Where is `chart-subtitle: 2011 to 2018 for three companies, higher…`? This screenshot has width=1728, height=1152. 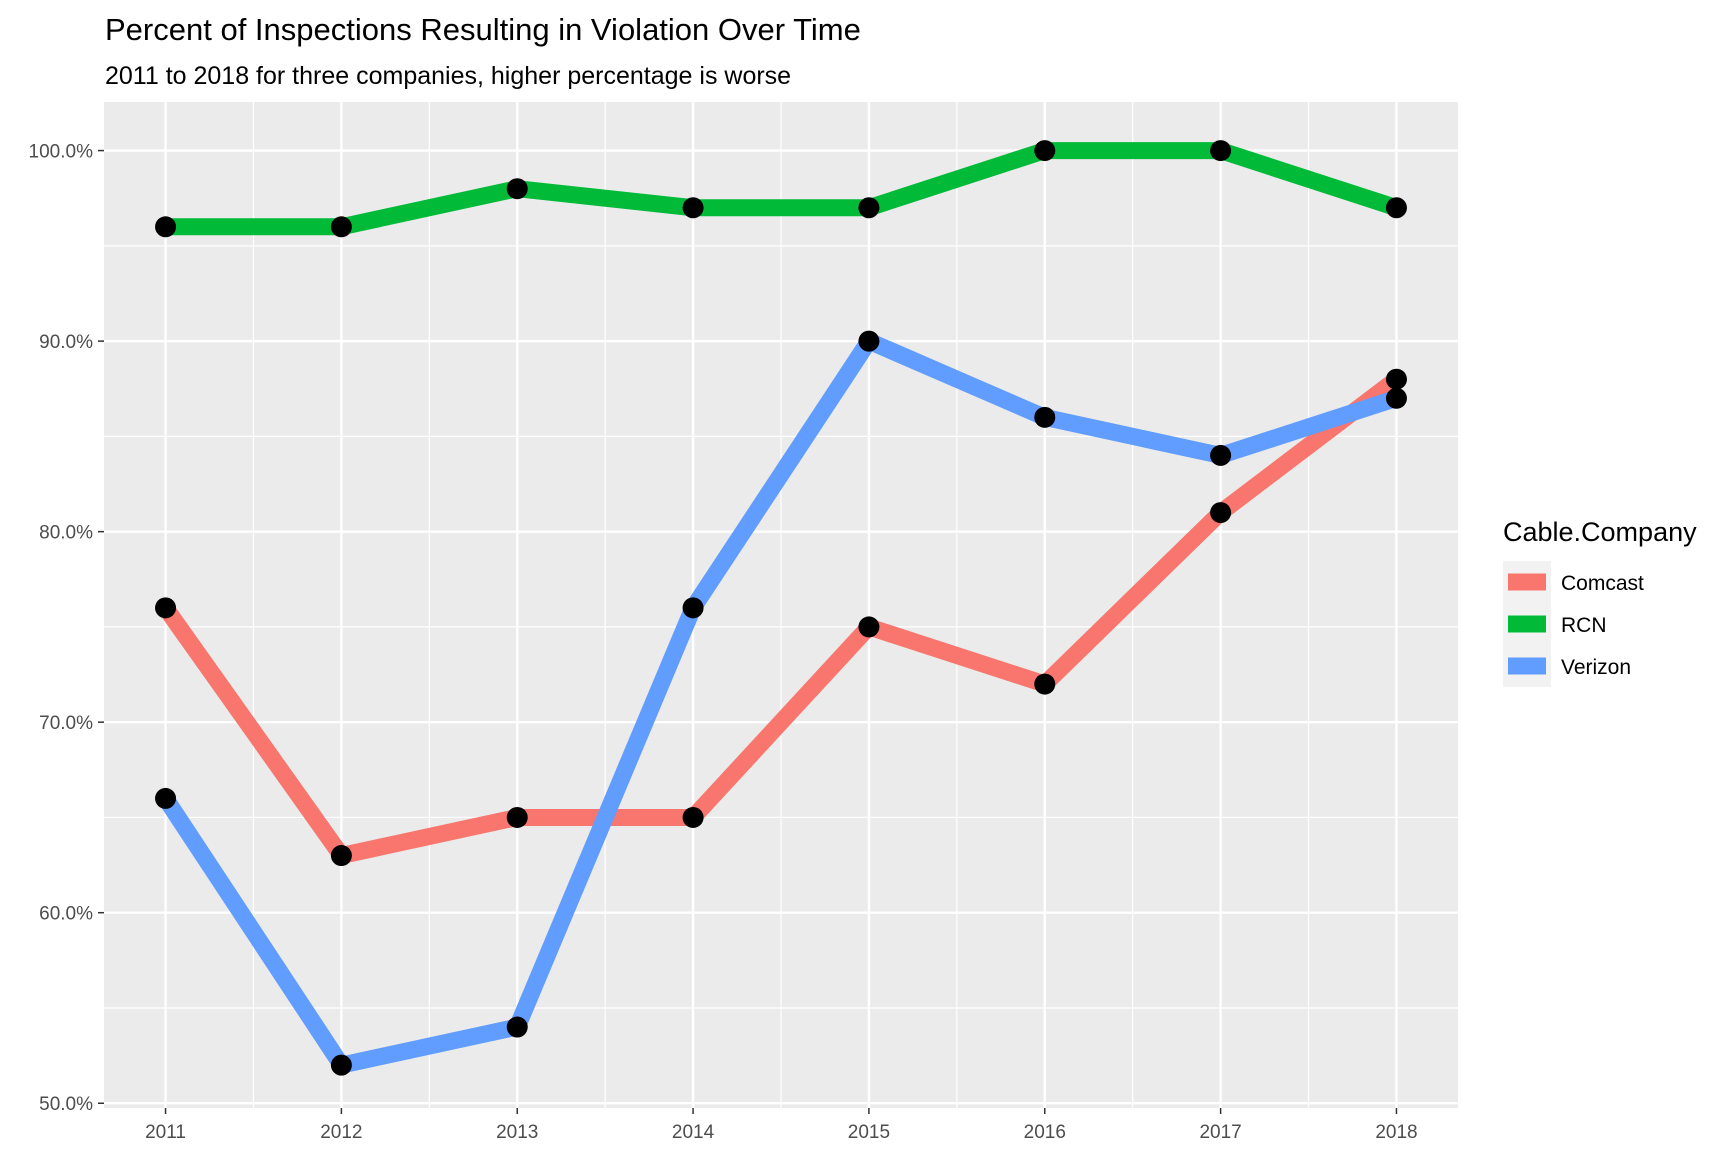 chart-subtitle: 2011 to 2018 for three companies, higher… is located at coordinates (448, 76).